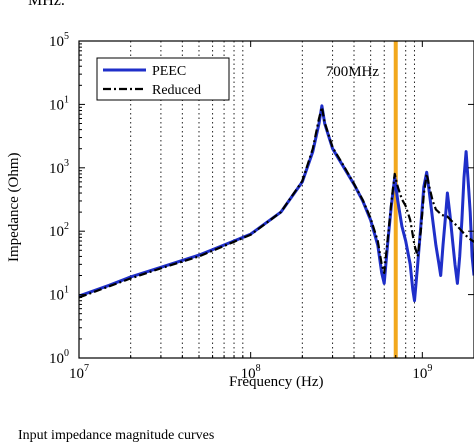 This screenshot has width=474, height=444. What do you see at coordinates (116, 435) in the screenshot?
I see `figure-caption: Input impedance magnitude curves` at bounding box center [116, 435].